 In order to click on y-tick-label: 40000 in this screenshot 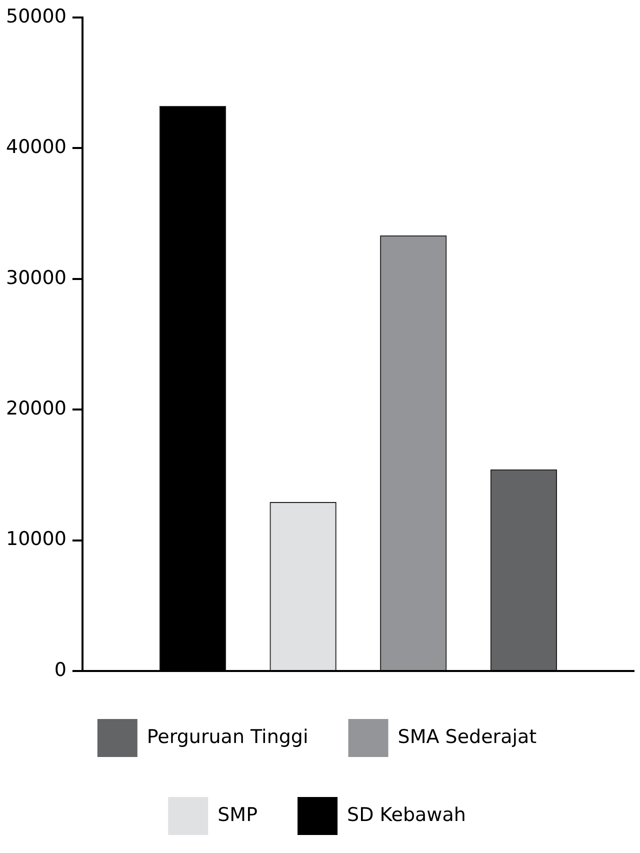, I will do `click(36, 147)`.